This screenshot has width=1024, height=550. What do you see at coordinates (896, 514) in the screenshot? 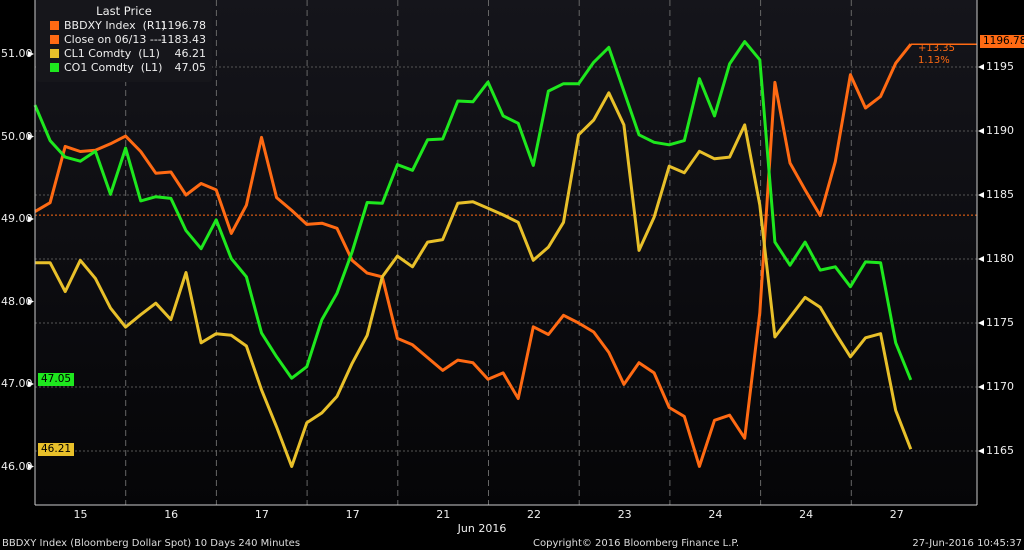
I see `x-axis-tick-label: 27` at bounding box center [896, 514].